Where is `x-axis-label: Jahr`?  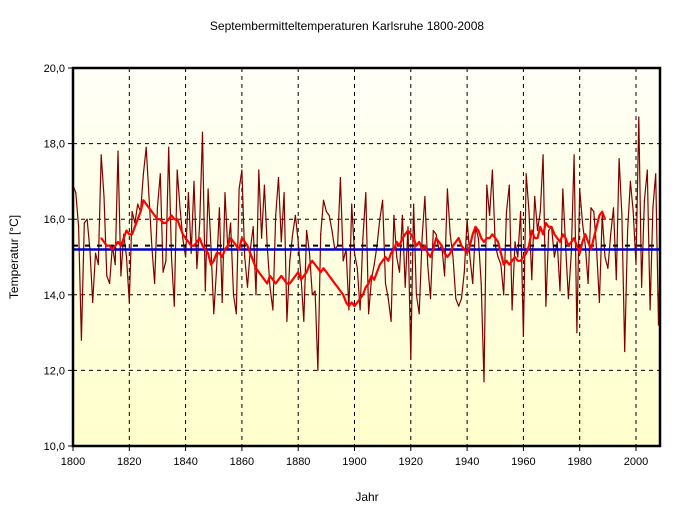
x-axis-label: Jahr is located at coordinates (366, 497).